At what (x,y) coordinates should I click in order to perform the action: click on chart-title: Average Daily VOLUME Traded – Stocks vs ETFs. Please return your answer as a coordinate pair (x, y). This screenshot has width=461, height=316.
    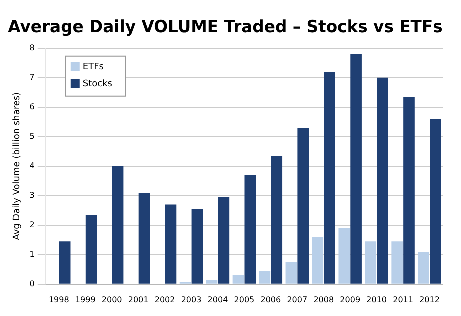
    Looking at the image, I should click on (225, 27).